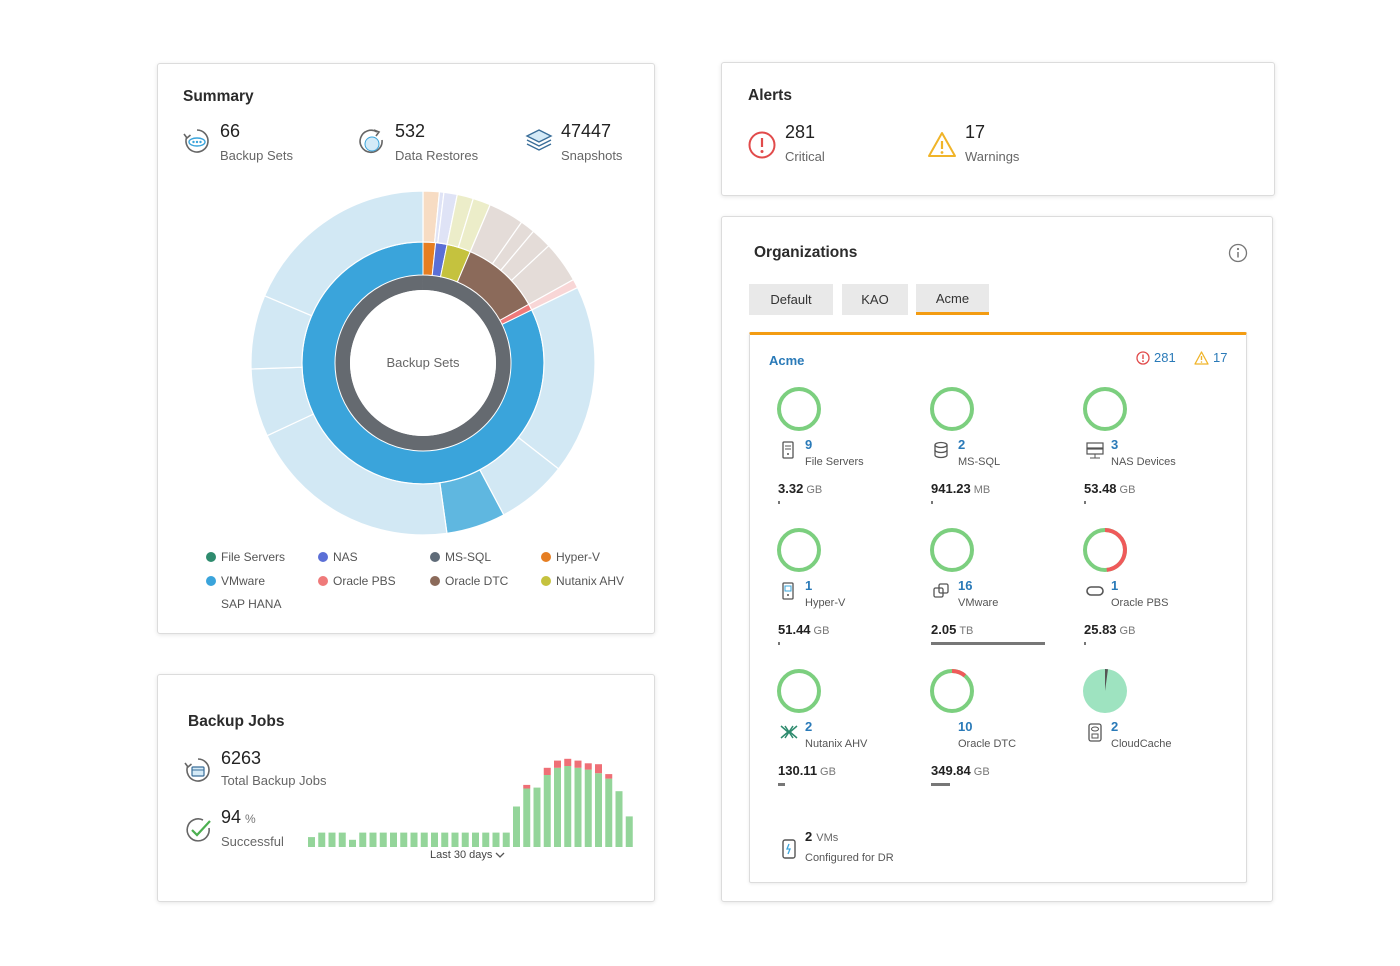 The height and width of the screenshot is (966, 1400). I want to click on summary-title: Summary, so click(218, 96).